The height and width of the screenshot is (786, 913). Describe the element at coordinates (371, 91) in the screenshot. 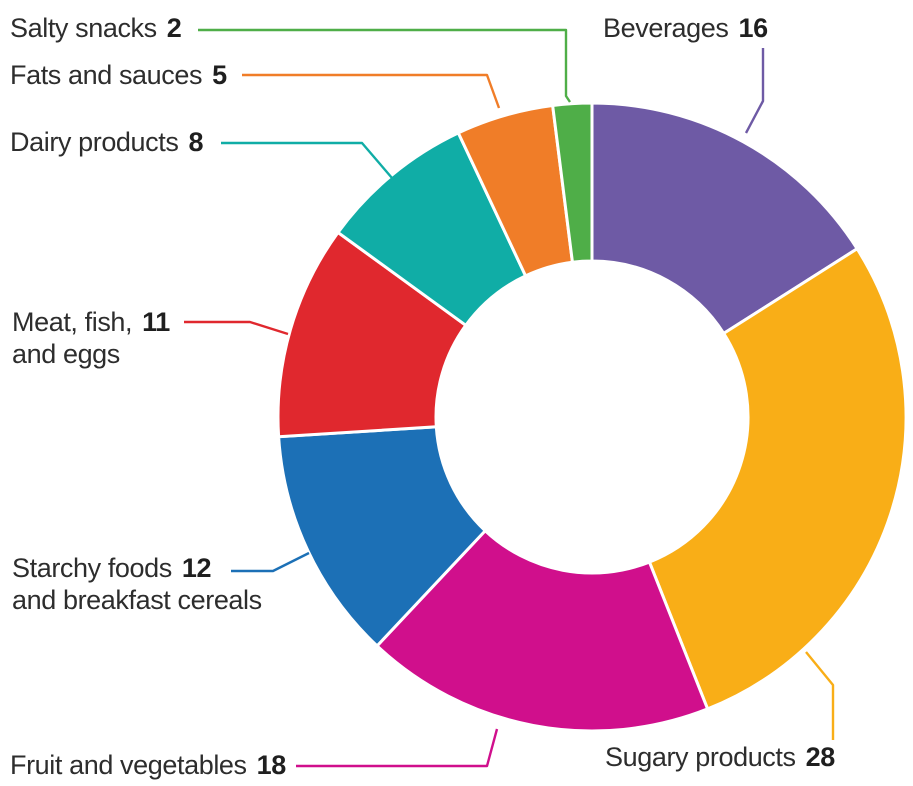

I see `connector-fats-and-sauces` at that location.